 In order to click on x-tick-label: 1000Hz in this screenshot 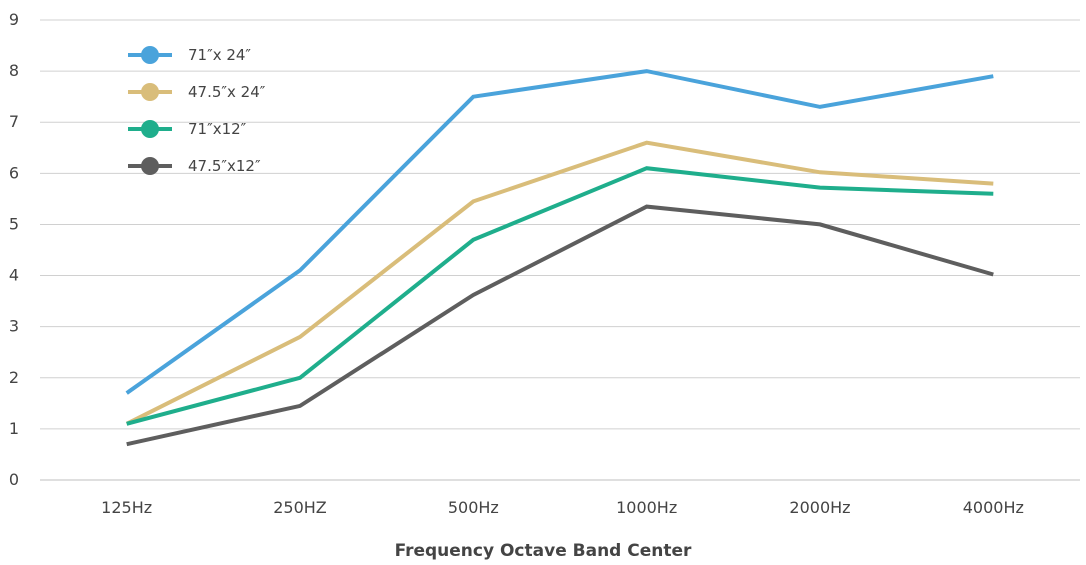, I will do `click(646, 507)`.